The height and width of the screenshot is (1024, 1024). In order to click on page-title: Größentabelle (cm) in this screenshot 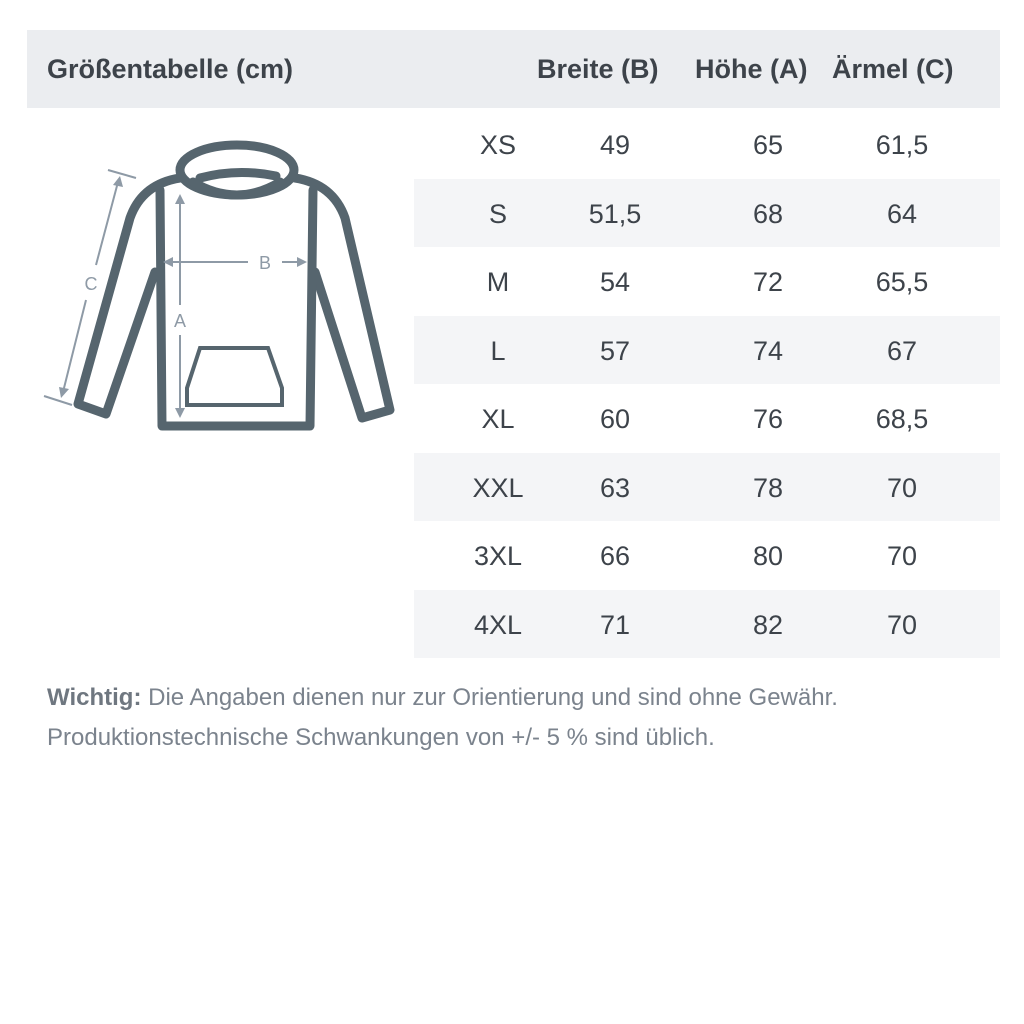, I will do `click(170, 69)`.